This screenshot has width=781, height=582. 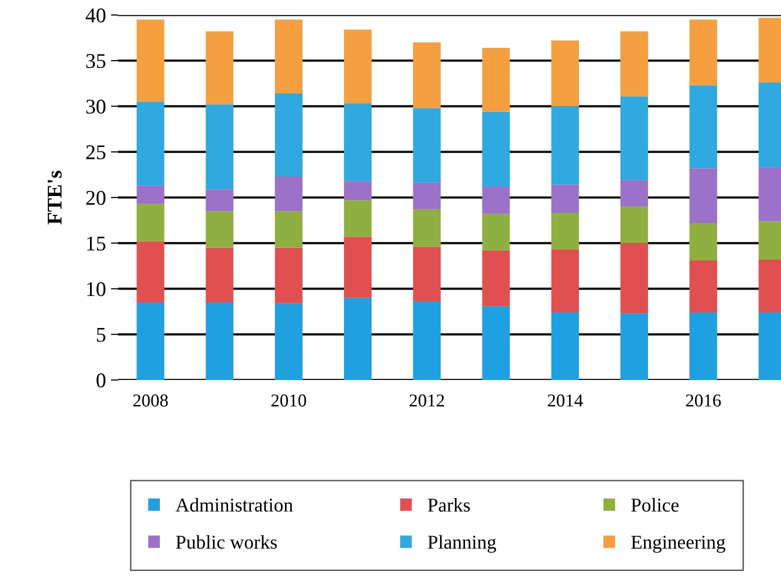 I want to click on legend-label: Public works, so click(x=226, y=542).